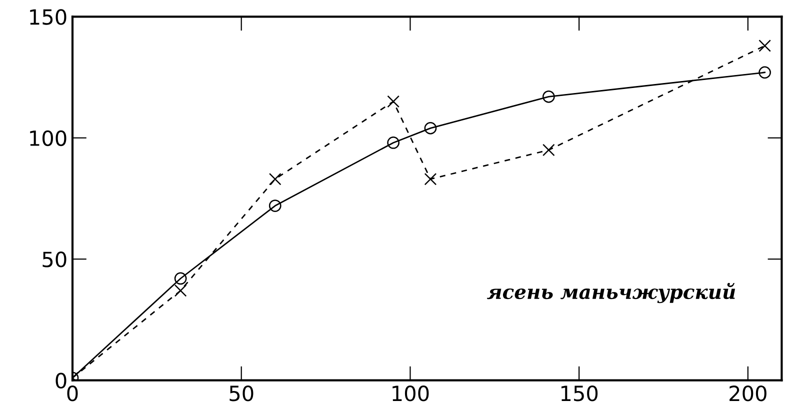 The height and width of the screenshot is (417, 788). Describe the element at coordinates (48, 17) in the screenshot. I see `y-tick-label: 150` at that location.